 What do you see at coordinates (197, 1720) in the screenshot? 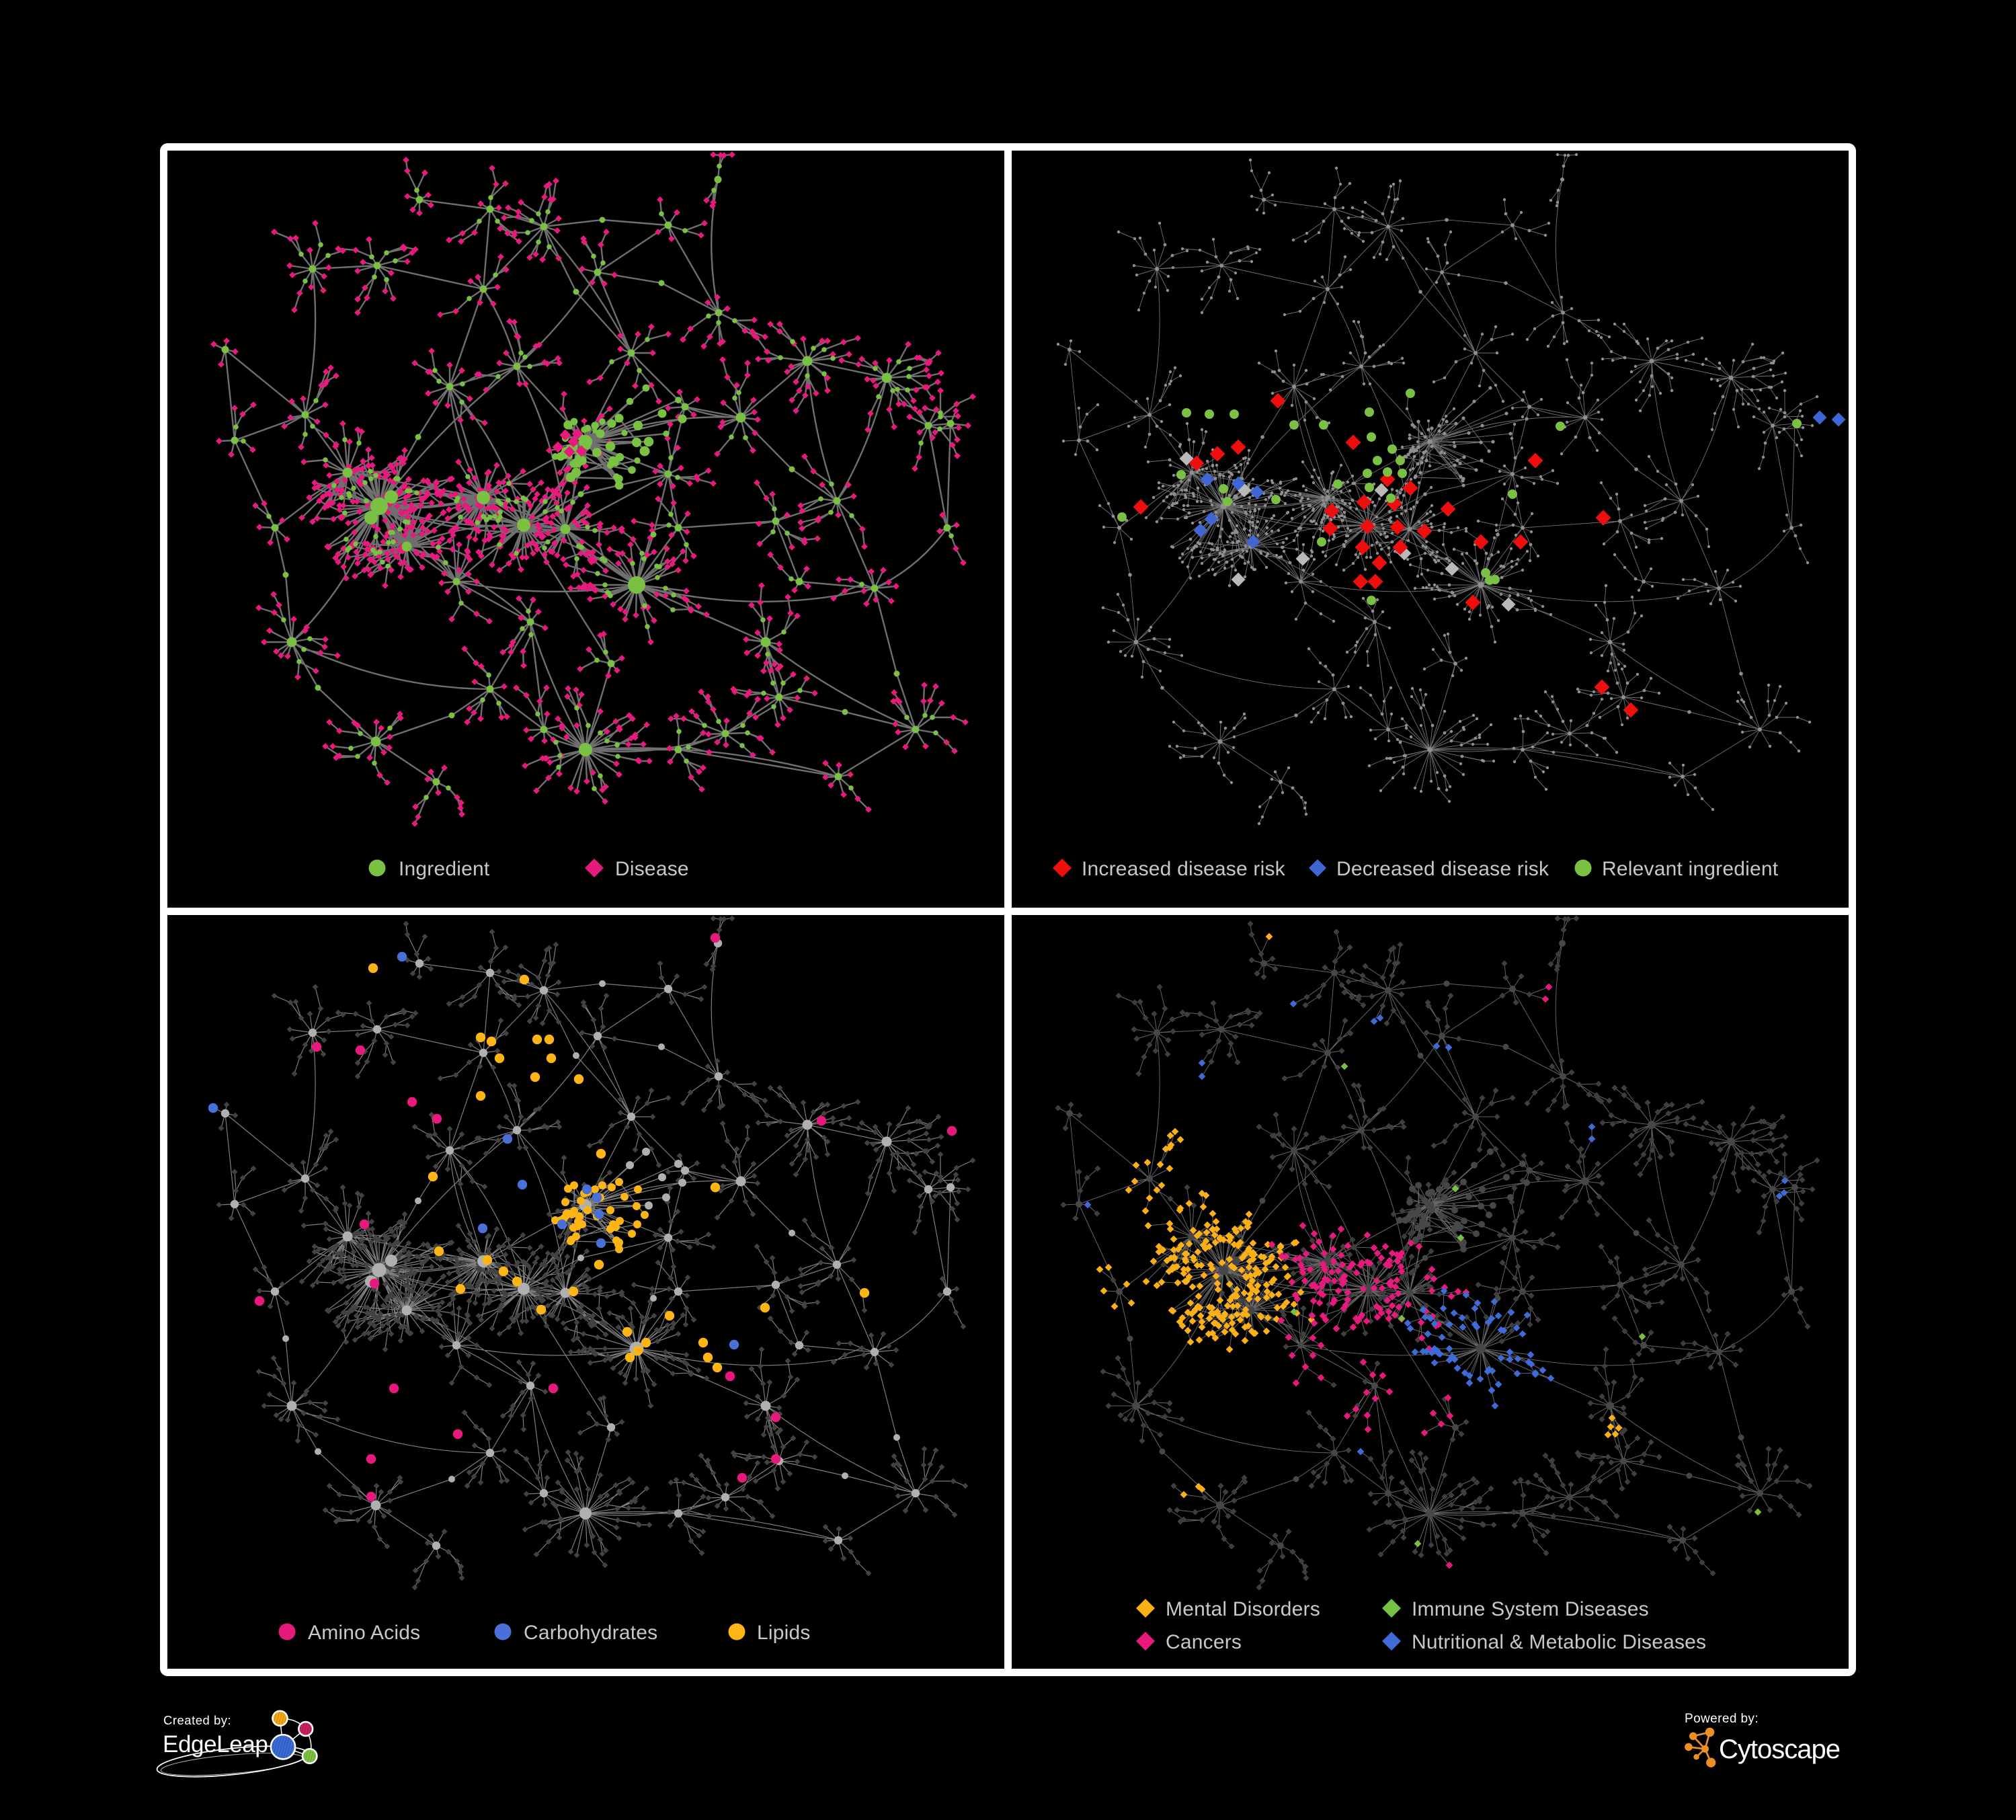
I see `svg-text: Created by:` at bounding box center [197, 1720].